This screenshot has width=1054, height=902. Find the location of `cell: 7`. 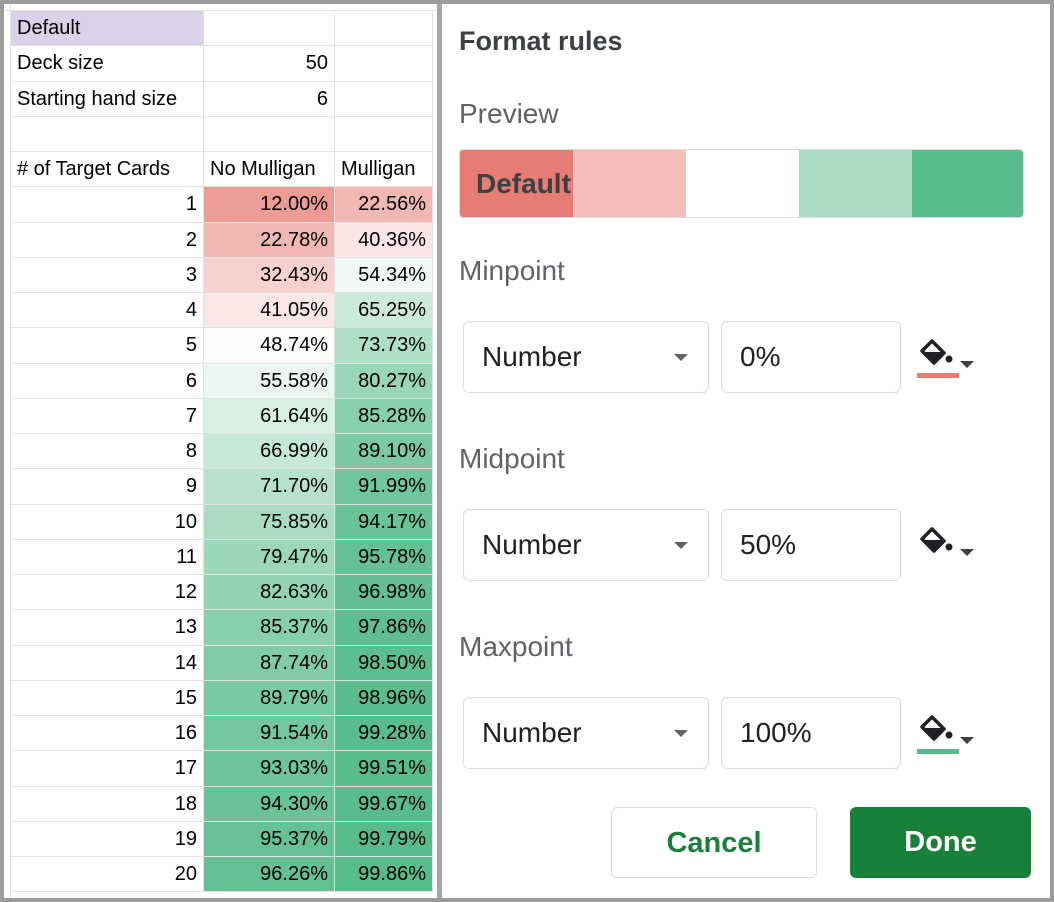

cell: 7 is located at coordinates (107, 416).